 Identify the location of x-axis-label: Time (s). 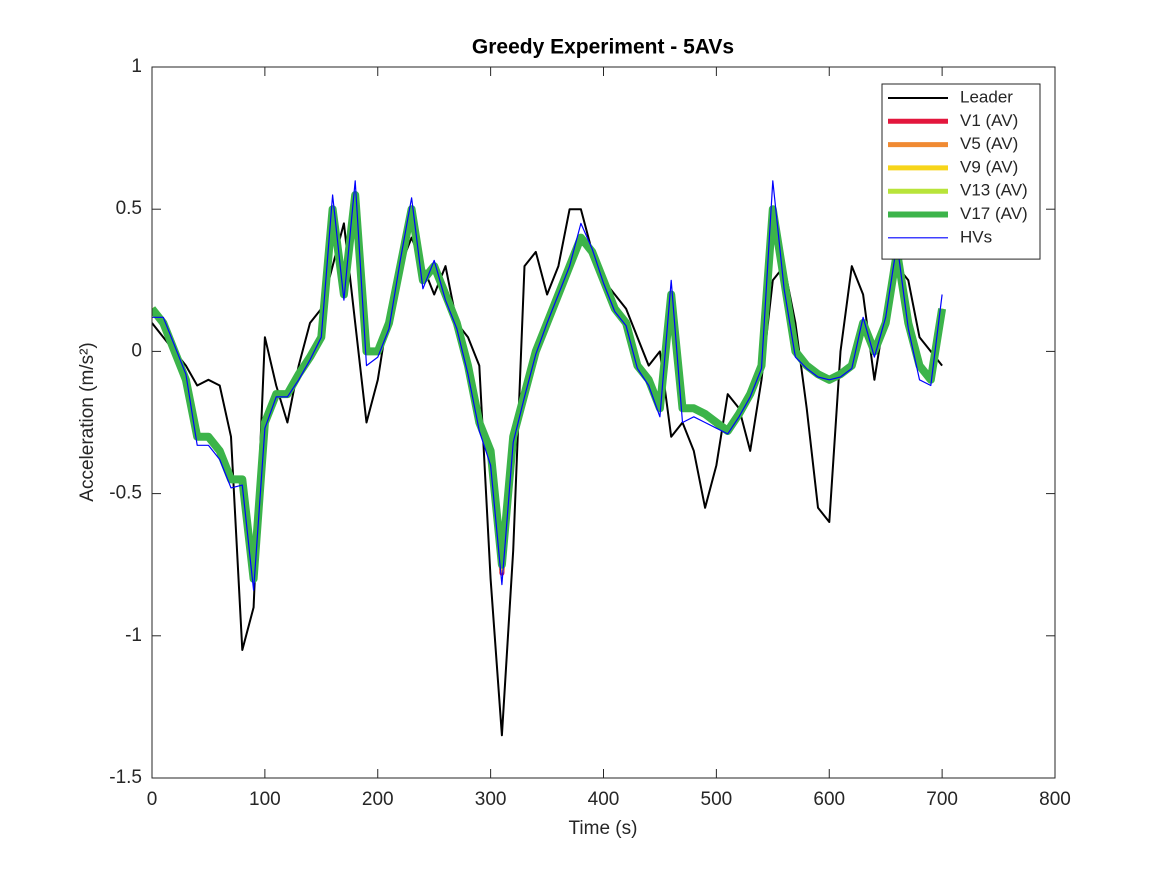
(603, 828).